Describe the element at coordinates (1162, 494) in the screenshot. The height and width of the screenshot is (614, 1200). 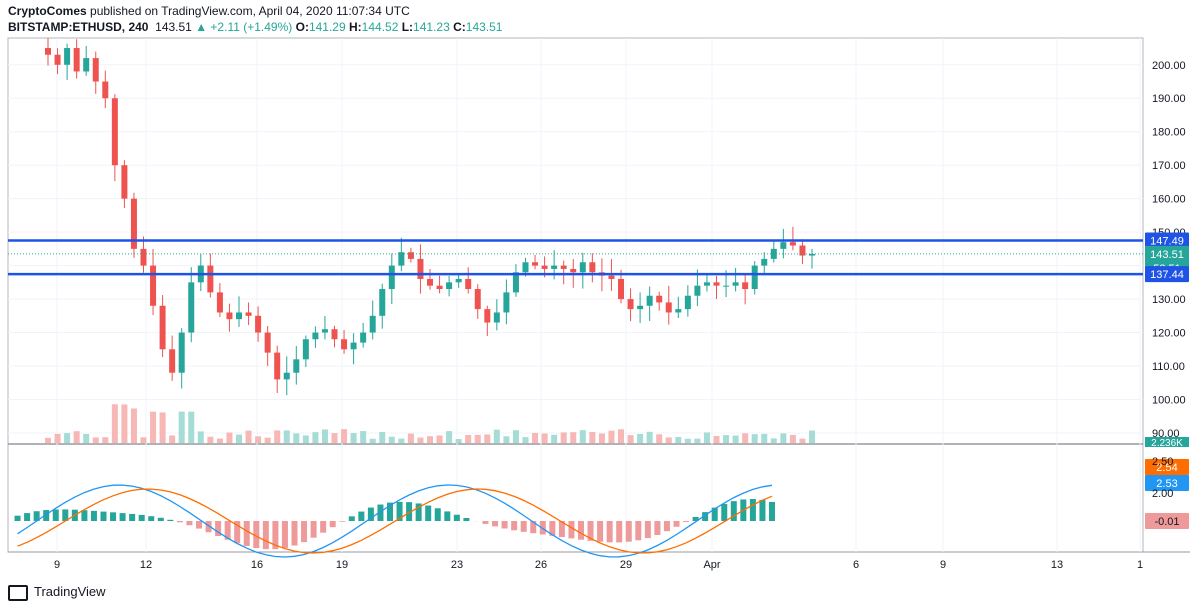
I see `macd-y-tick-label: 2.00` at that location.